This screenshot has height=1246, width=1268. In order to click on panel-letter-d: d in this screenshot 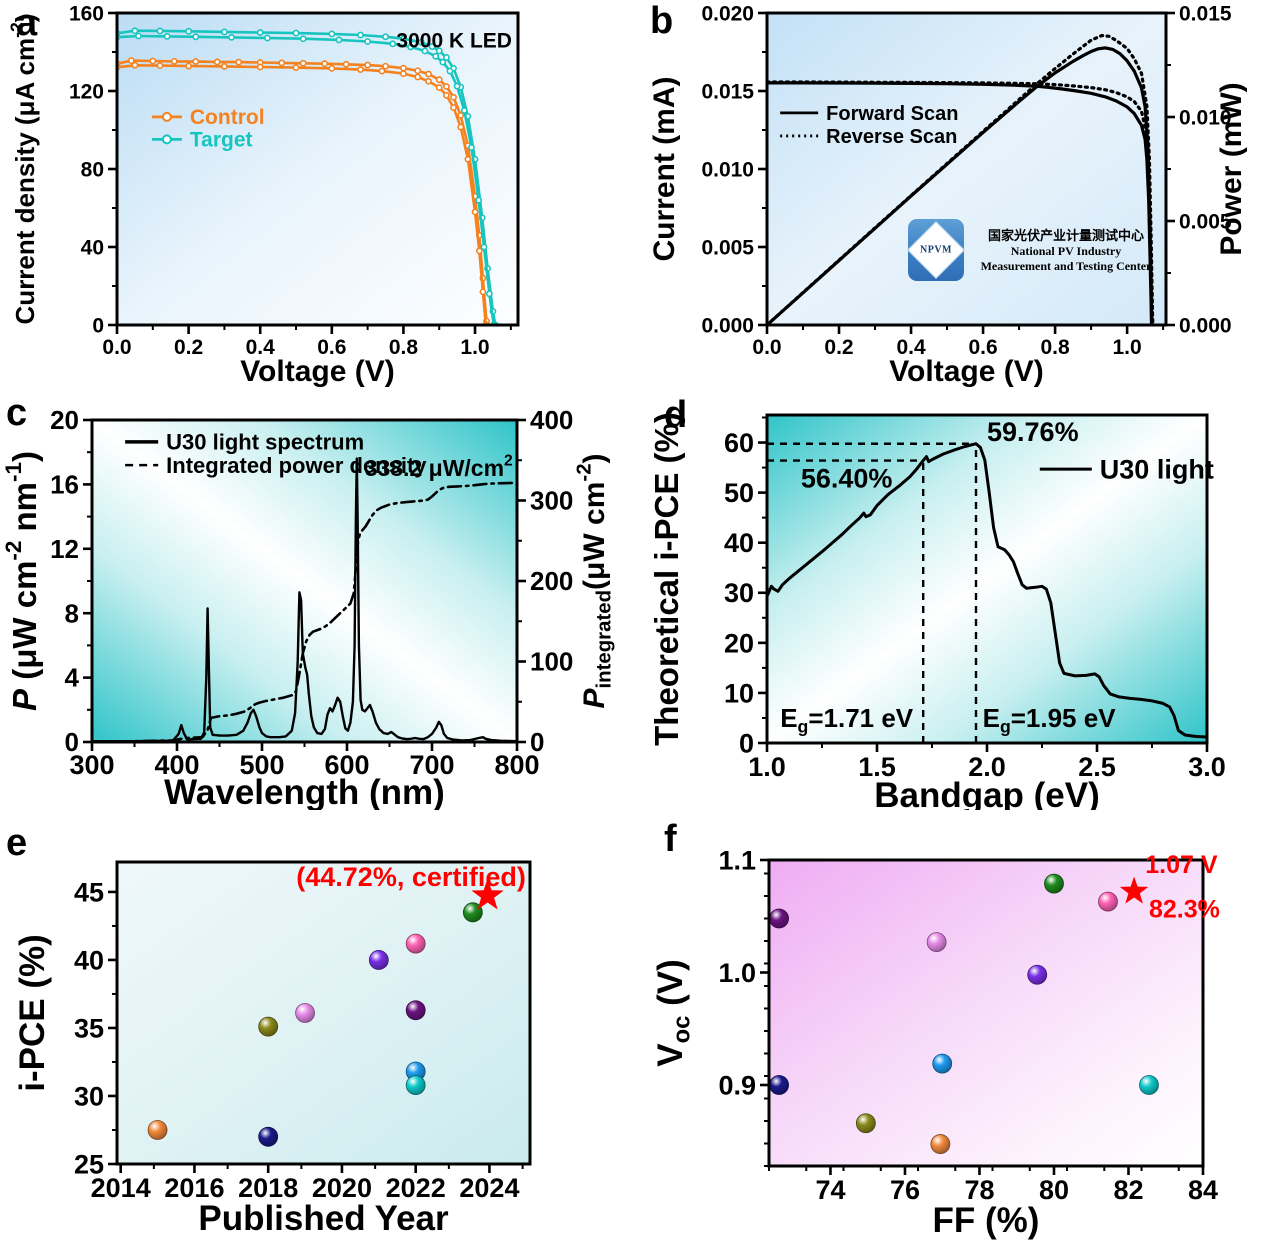, I will do `click(676, 415)`.